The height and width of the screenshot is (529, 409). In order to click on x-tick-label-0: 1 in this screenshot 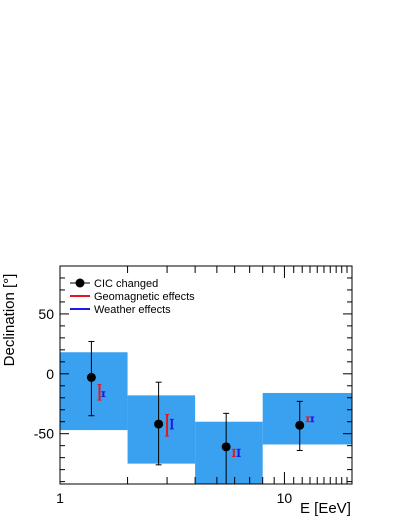, I will do `click(60, 498)`.